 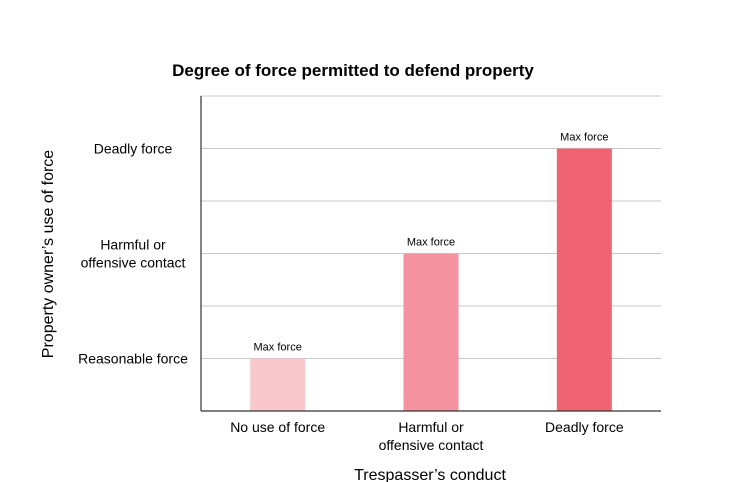 I want to click on x-tick-label: Harmful or offensive contact, so click(x=431, y=436).